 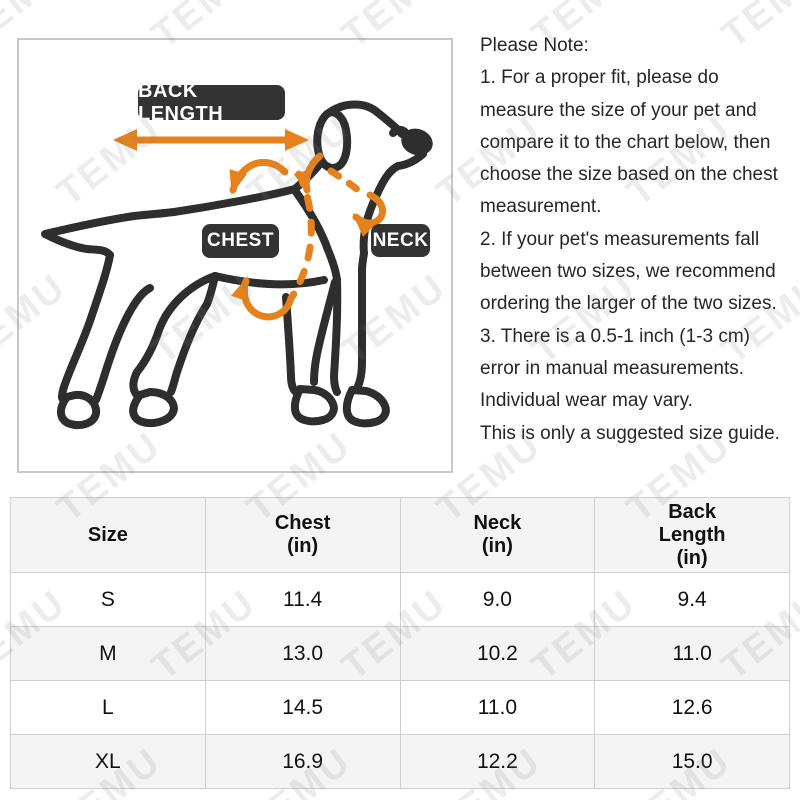 I want to click on back-length-badge: BACK LENGTH, so click(x=211, y=102).